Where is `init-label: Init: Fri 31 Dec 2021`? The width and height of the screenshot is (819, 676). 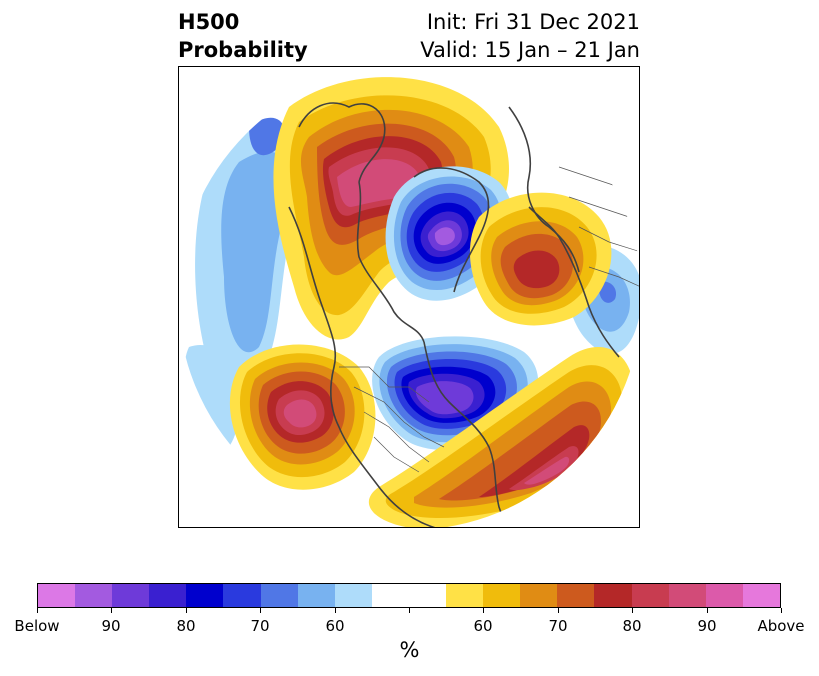
init-label: Init: Fri 31 Dec 2021 is located at coordinates (533, 22).